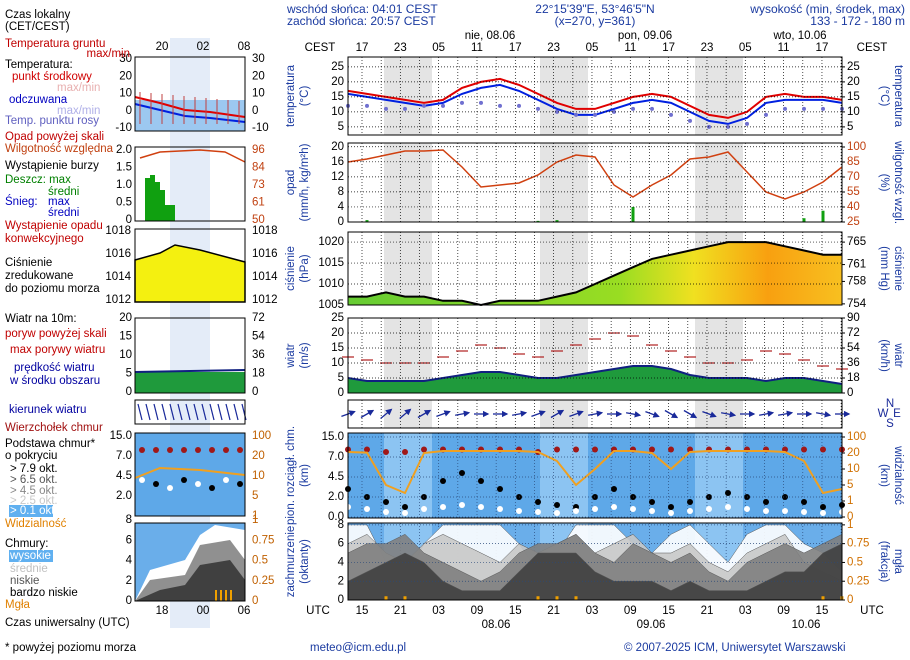 Image resolution: width=910 pixels, height=660 pixels. Describe the element at coordinates (806, 625) in the screenshot. I see `bottom-date: 10.06` at that location.